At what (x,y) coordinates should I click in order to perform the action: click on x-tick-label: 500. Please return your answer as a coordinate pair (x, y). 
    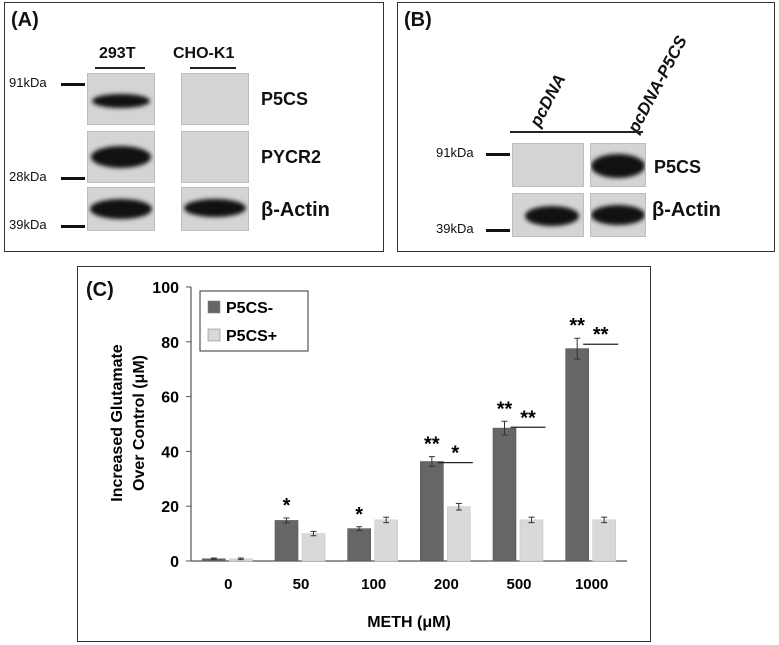
    Looking at the image, I should click on (518, 584).